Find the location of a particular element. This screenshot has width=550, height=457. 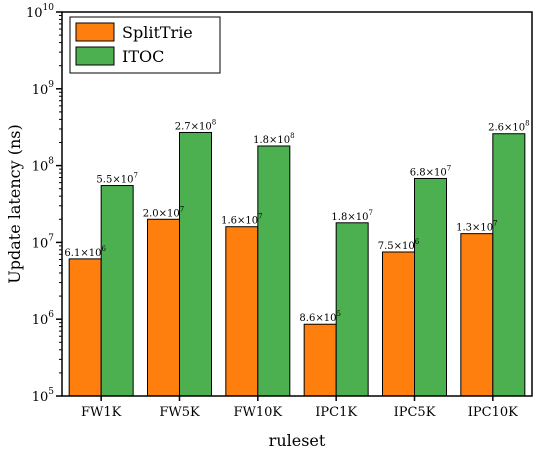

y-tick-label-1e9: 10⁹ is located at coordinates (43, 89).